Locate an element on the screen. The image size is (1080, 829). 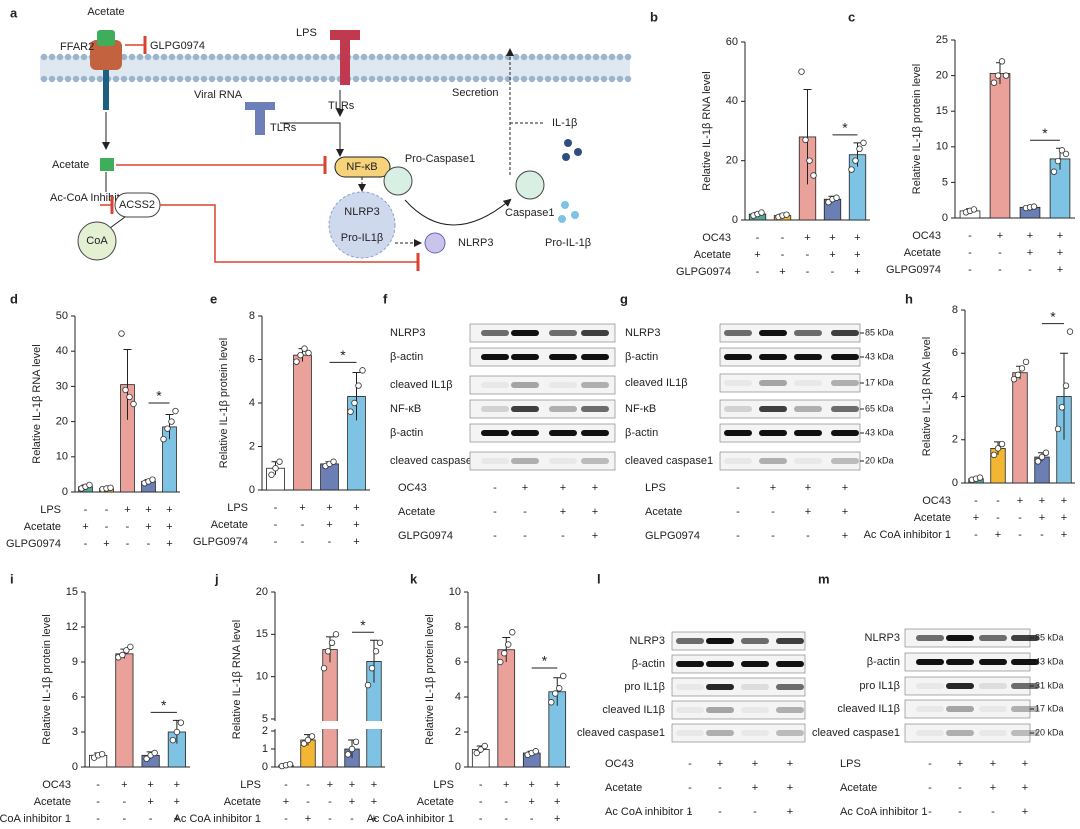
y-tick-label: 6 is located at coordinates (458, 662).